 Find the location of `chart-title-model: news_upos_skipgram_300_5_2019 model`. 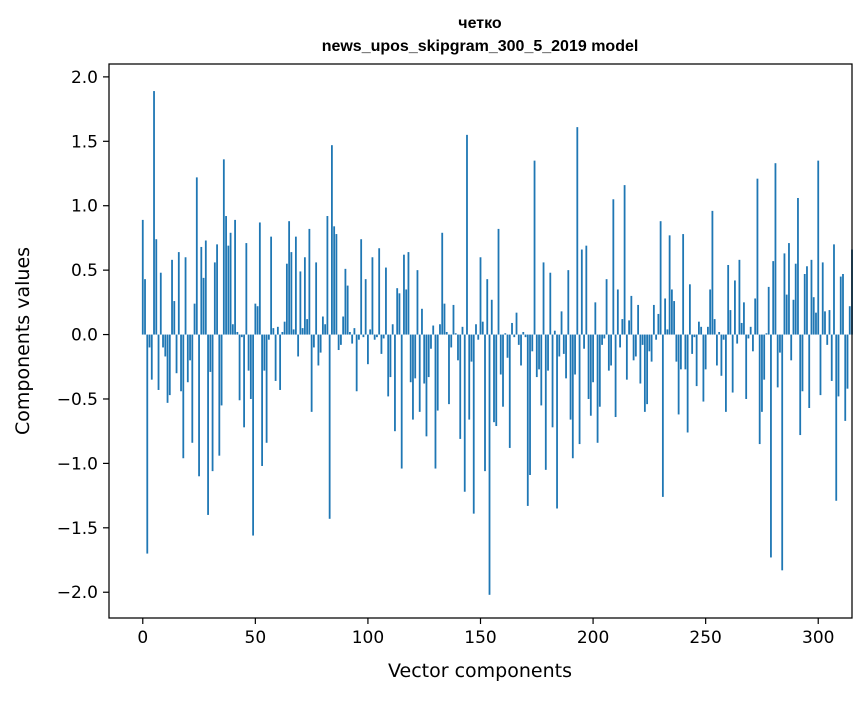

chart-title-model: news_upos_skipgram_300_5_2019 model is located at coordinates (480, 46).